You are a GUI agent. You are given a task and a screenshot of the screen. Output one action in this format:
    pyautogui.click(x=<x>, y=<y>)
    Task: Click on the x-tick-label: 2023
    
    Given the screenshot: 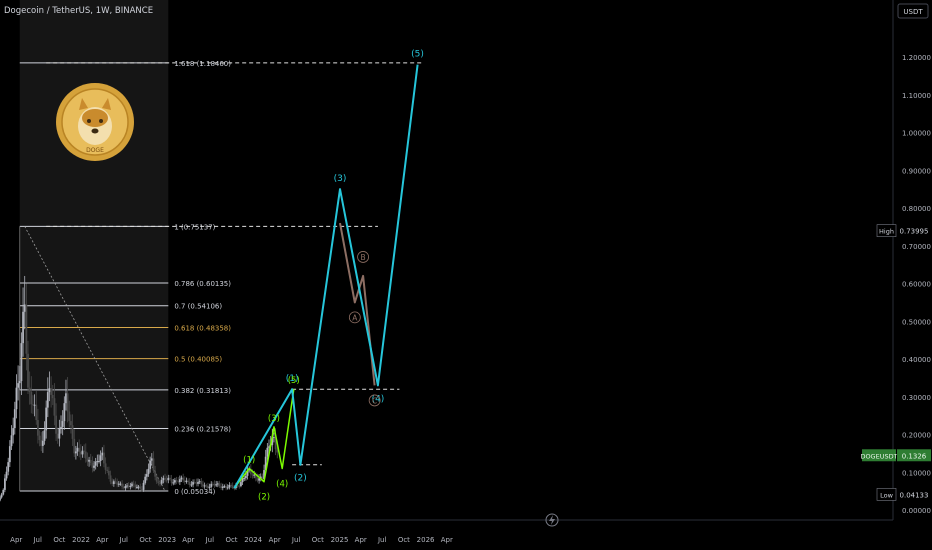 What is the action you would take?
    pyautogui.click(x=167, y=540)
    